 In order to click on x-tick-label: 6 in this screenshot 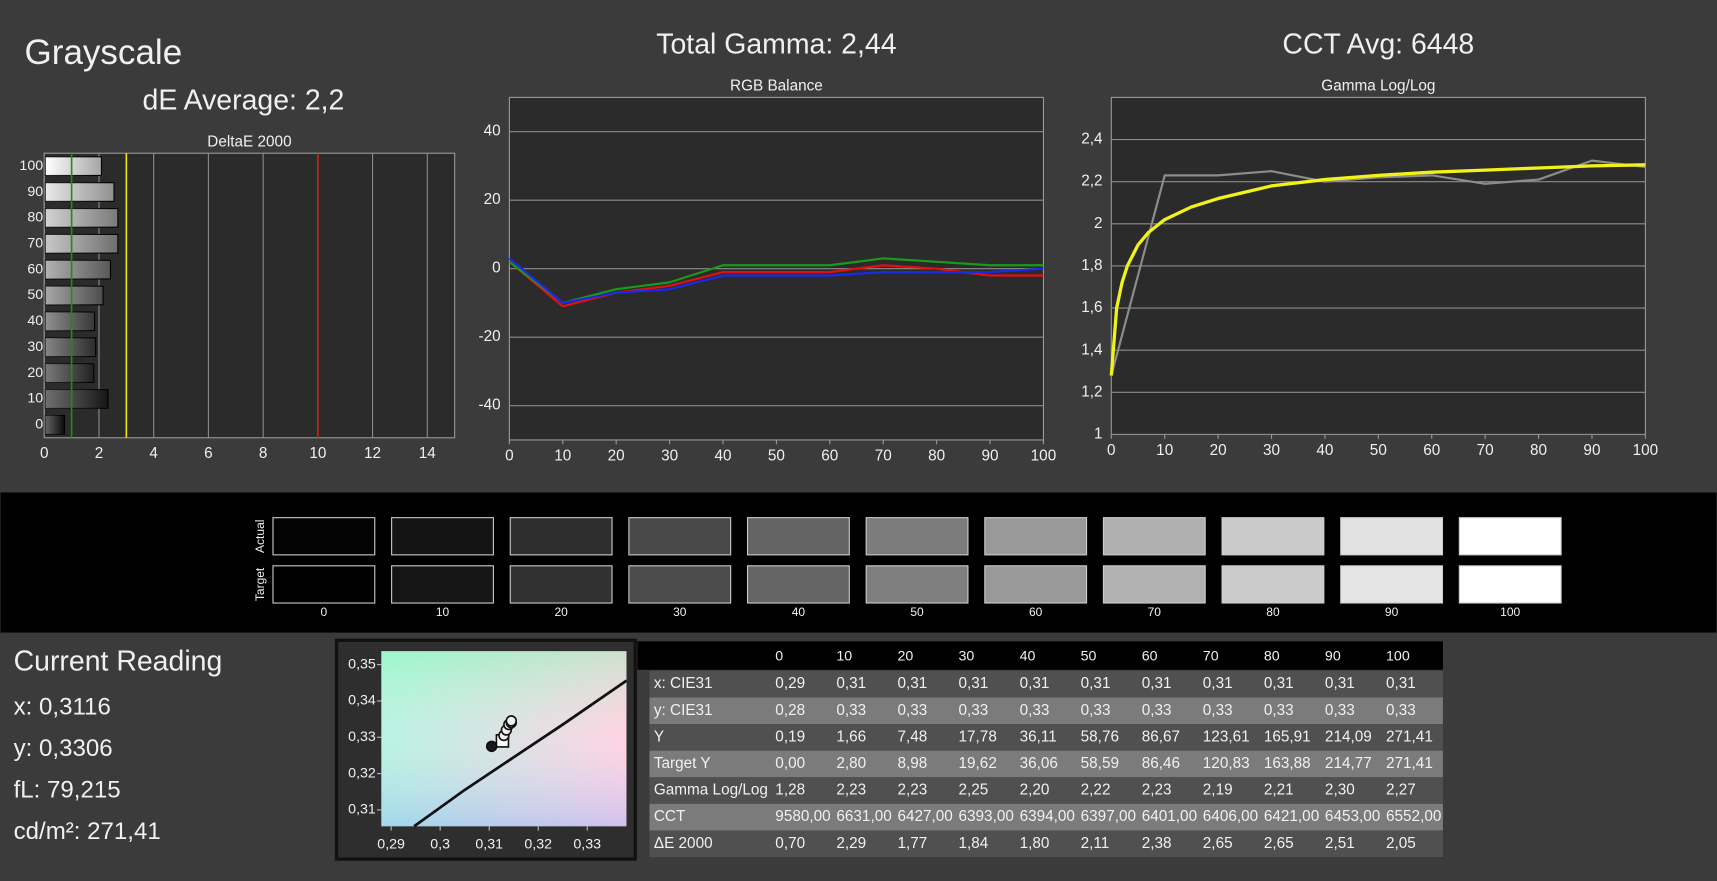, I will do `click(208, 453)`.